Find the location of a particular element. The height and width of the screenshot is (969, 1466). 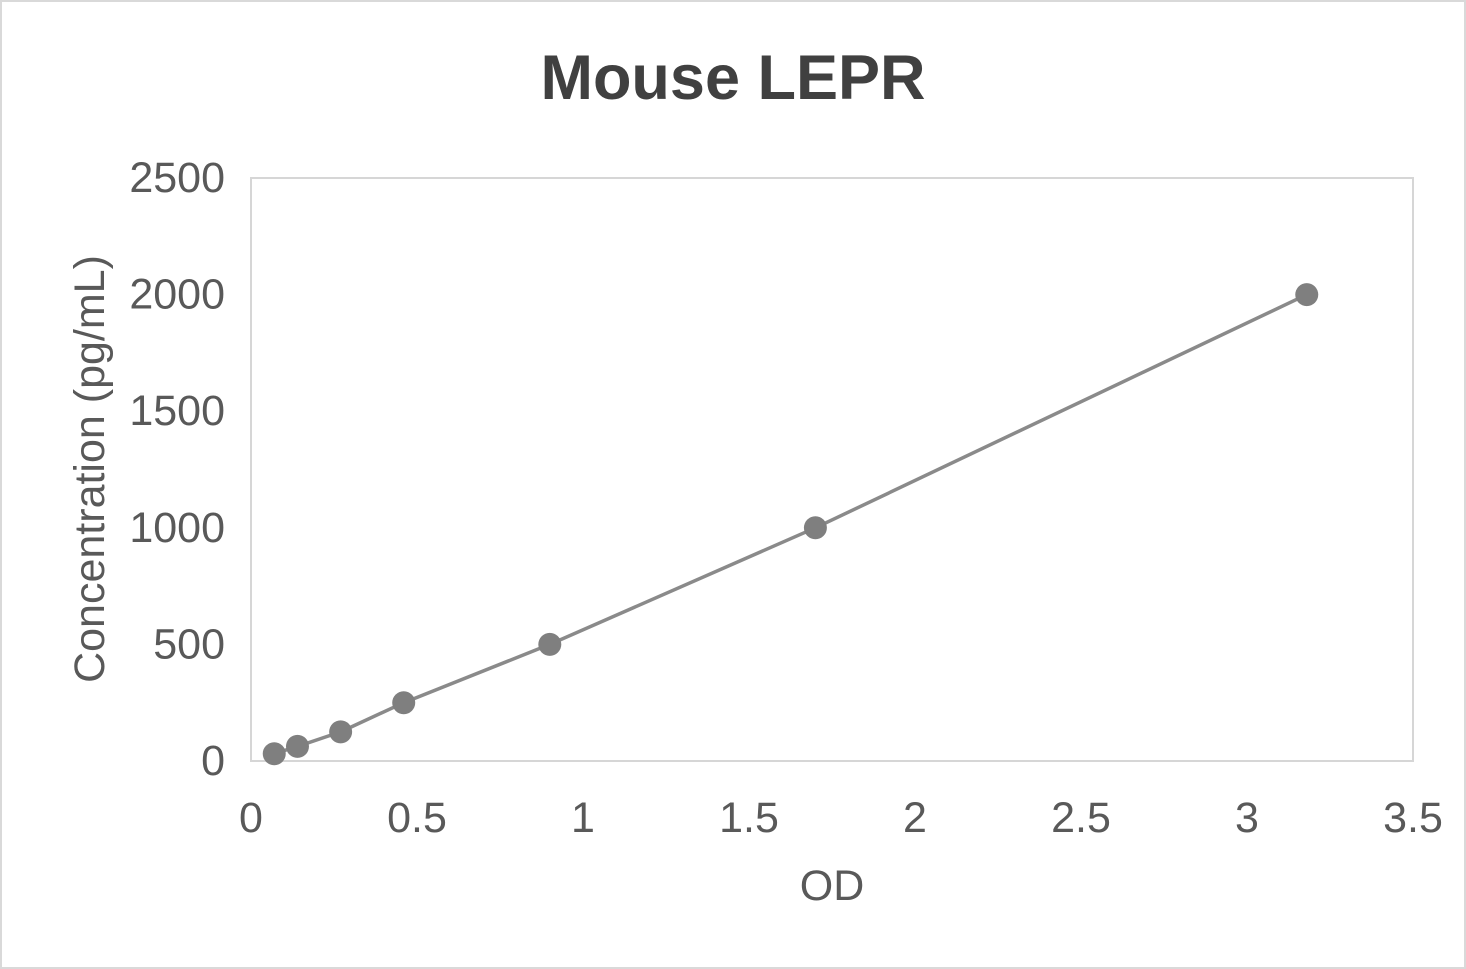

x-axis-tick-labels: 0 0.5 1 1.5 2 2.5 3 3.5 is located at coordinates (841, 818).